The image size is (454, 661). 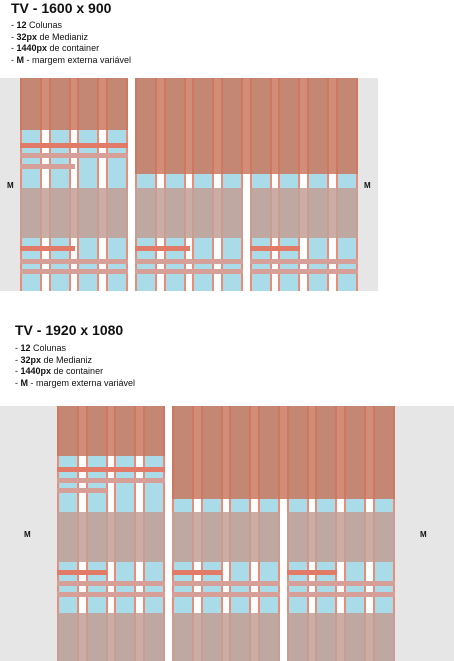 I want to click on section-title: TV - 1600 x 900, so click(x=61, y=8).